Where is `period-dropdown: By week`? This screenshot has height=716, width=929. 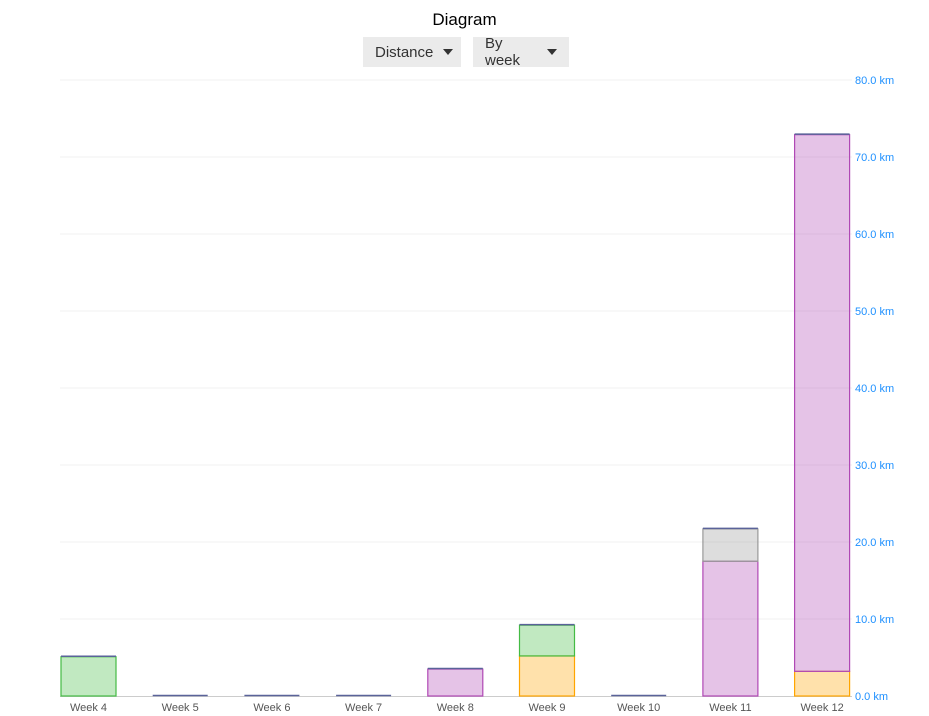
period-dropdown: By week is located at coordinates (521, 52).